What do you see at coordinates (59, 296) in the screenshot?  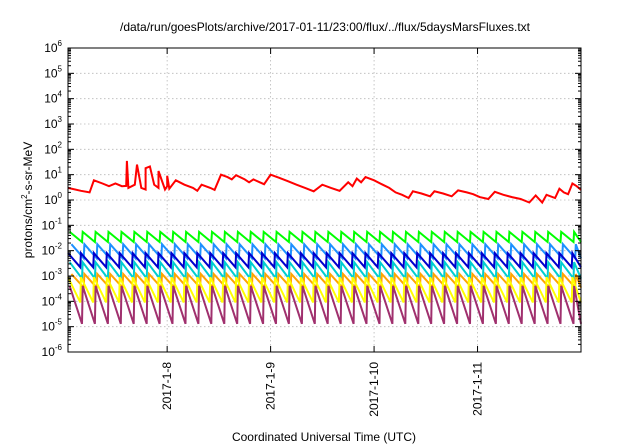 I see `y-tick-exponent: -4` at bounding box center [59, 296].